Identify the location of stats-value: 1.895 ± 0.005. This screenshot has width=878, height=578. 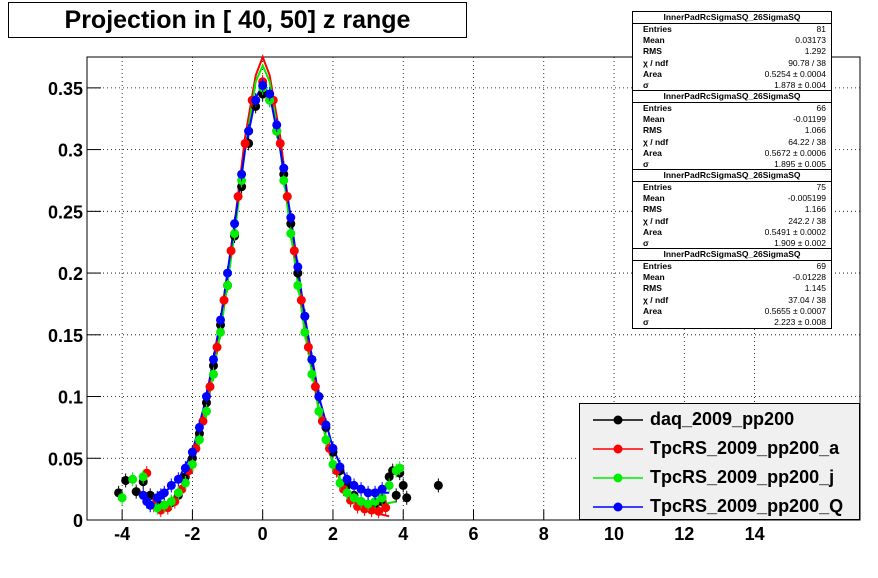
(800, 163).